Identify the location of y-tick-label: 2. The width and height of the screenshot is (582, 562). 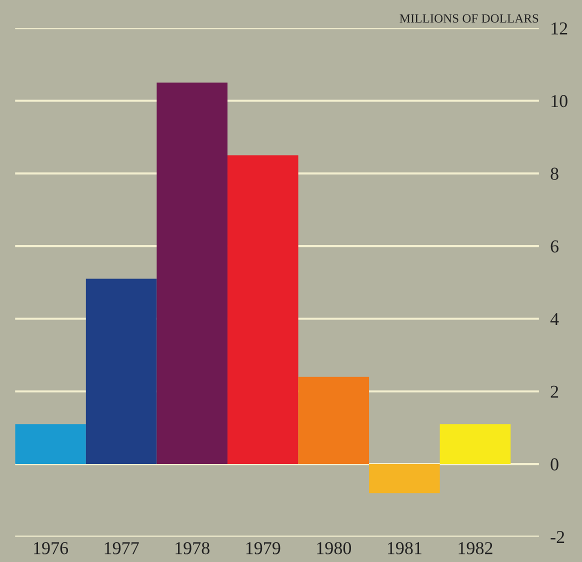
(554, 392).